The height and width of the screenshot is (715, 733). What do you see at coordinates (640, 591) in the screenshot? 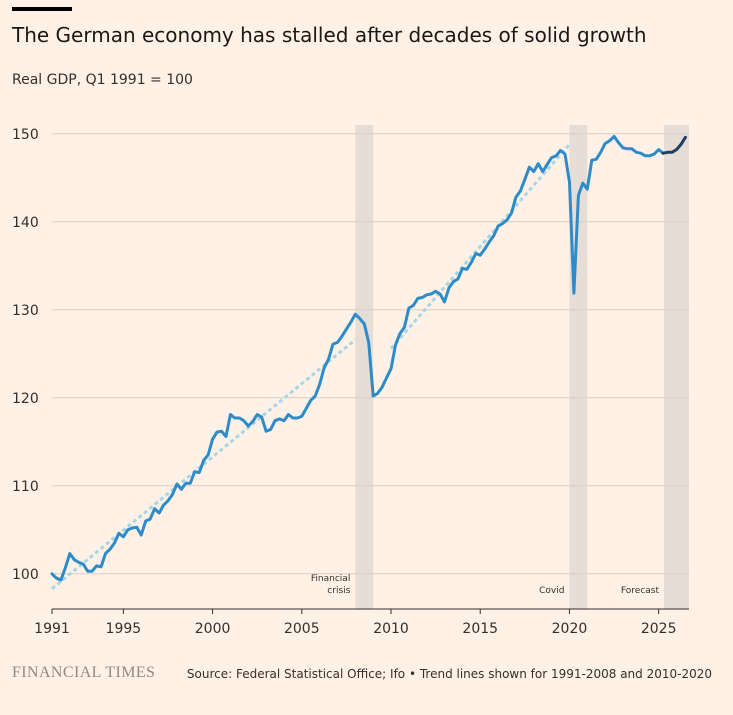
I see `shading-label-2-0: Forecast` at bounding box center [640, 591].